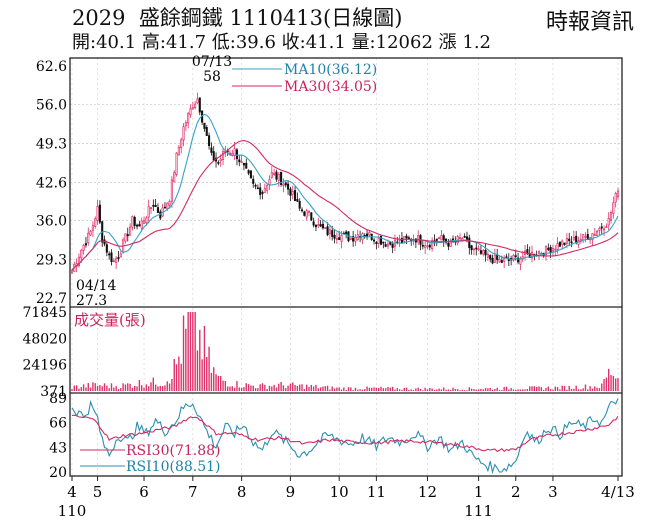  What do you see at coordinates (173, 451) in the screenshot?
I see `rsi30-legend: RSI30(71.88)` at bounding box center [173, 451].